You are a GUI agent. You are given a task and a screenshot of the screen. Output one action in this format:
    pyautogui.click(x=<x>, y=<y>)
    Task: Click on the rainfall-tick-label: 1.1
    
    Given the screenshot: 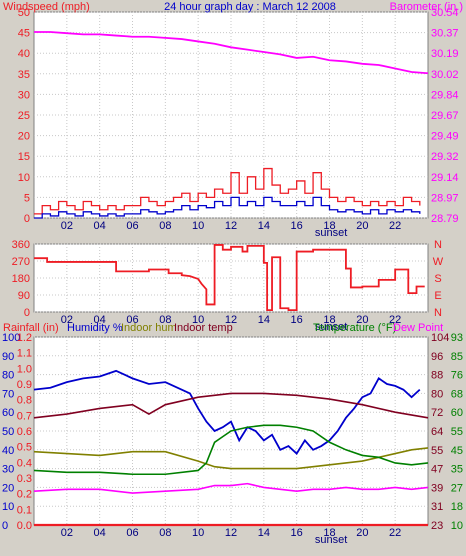 What is the action you would take?
    pyautogui.click(x=24, y=354)
    